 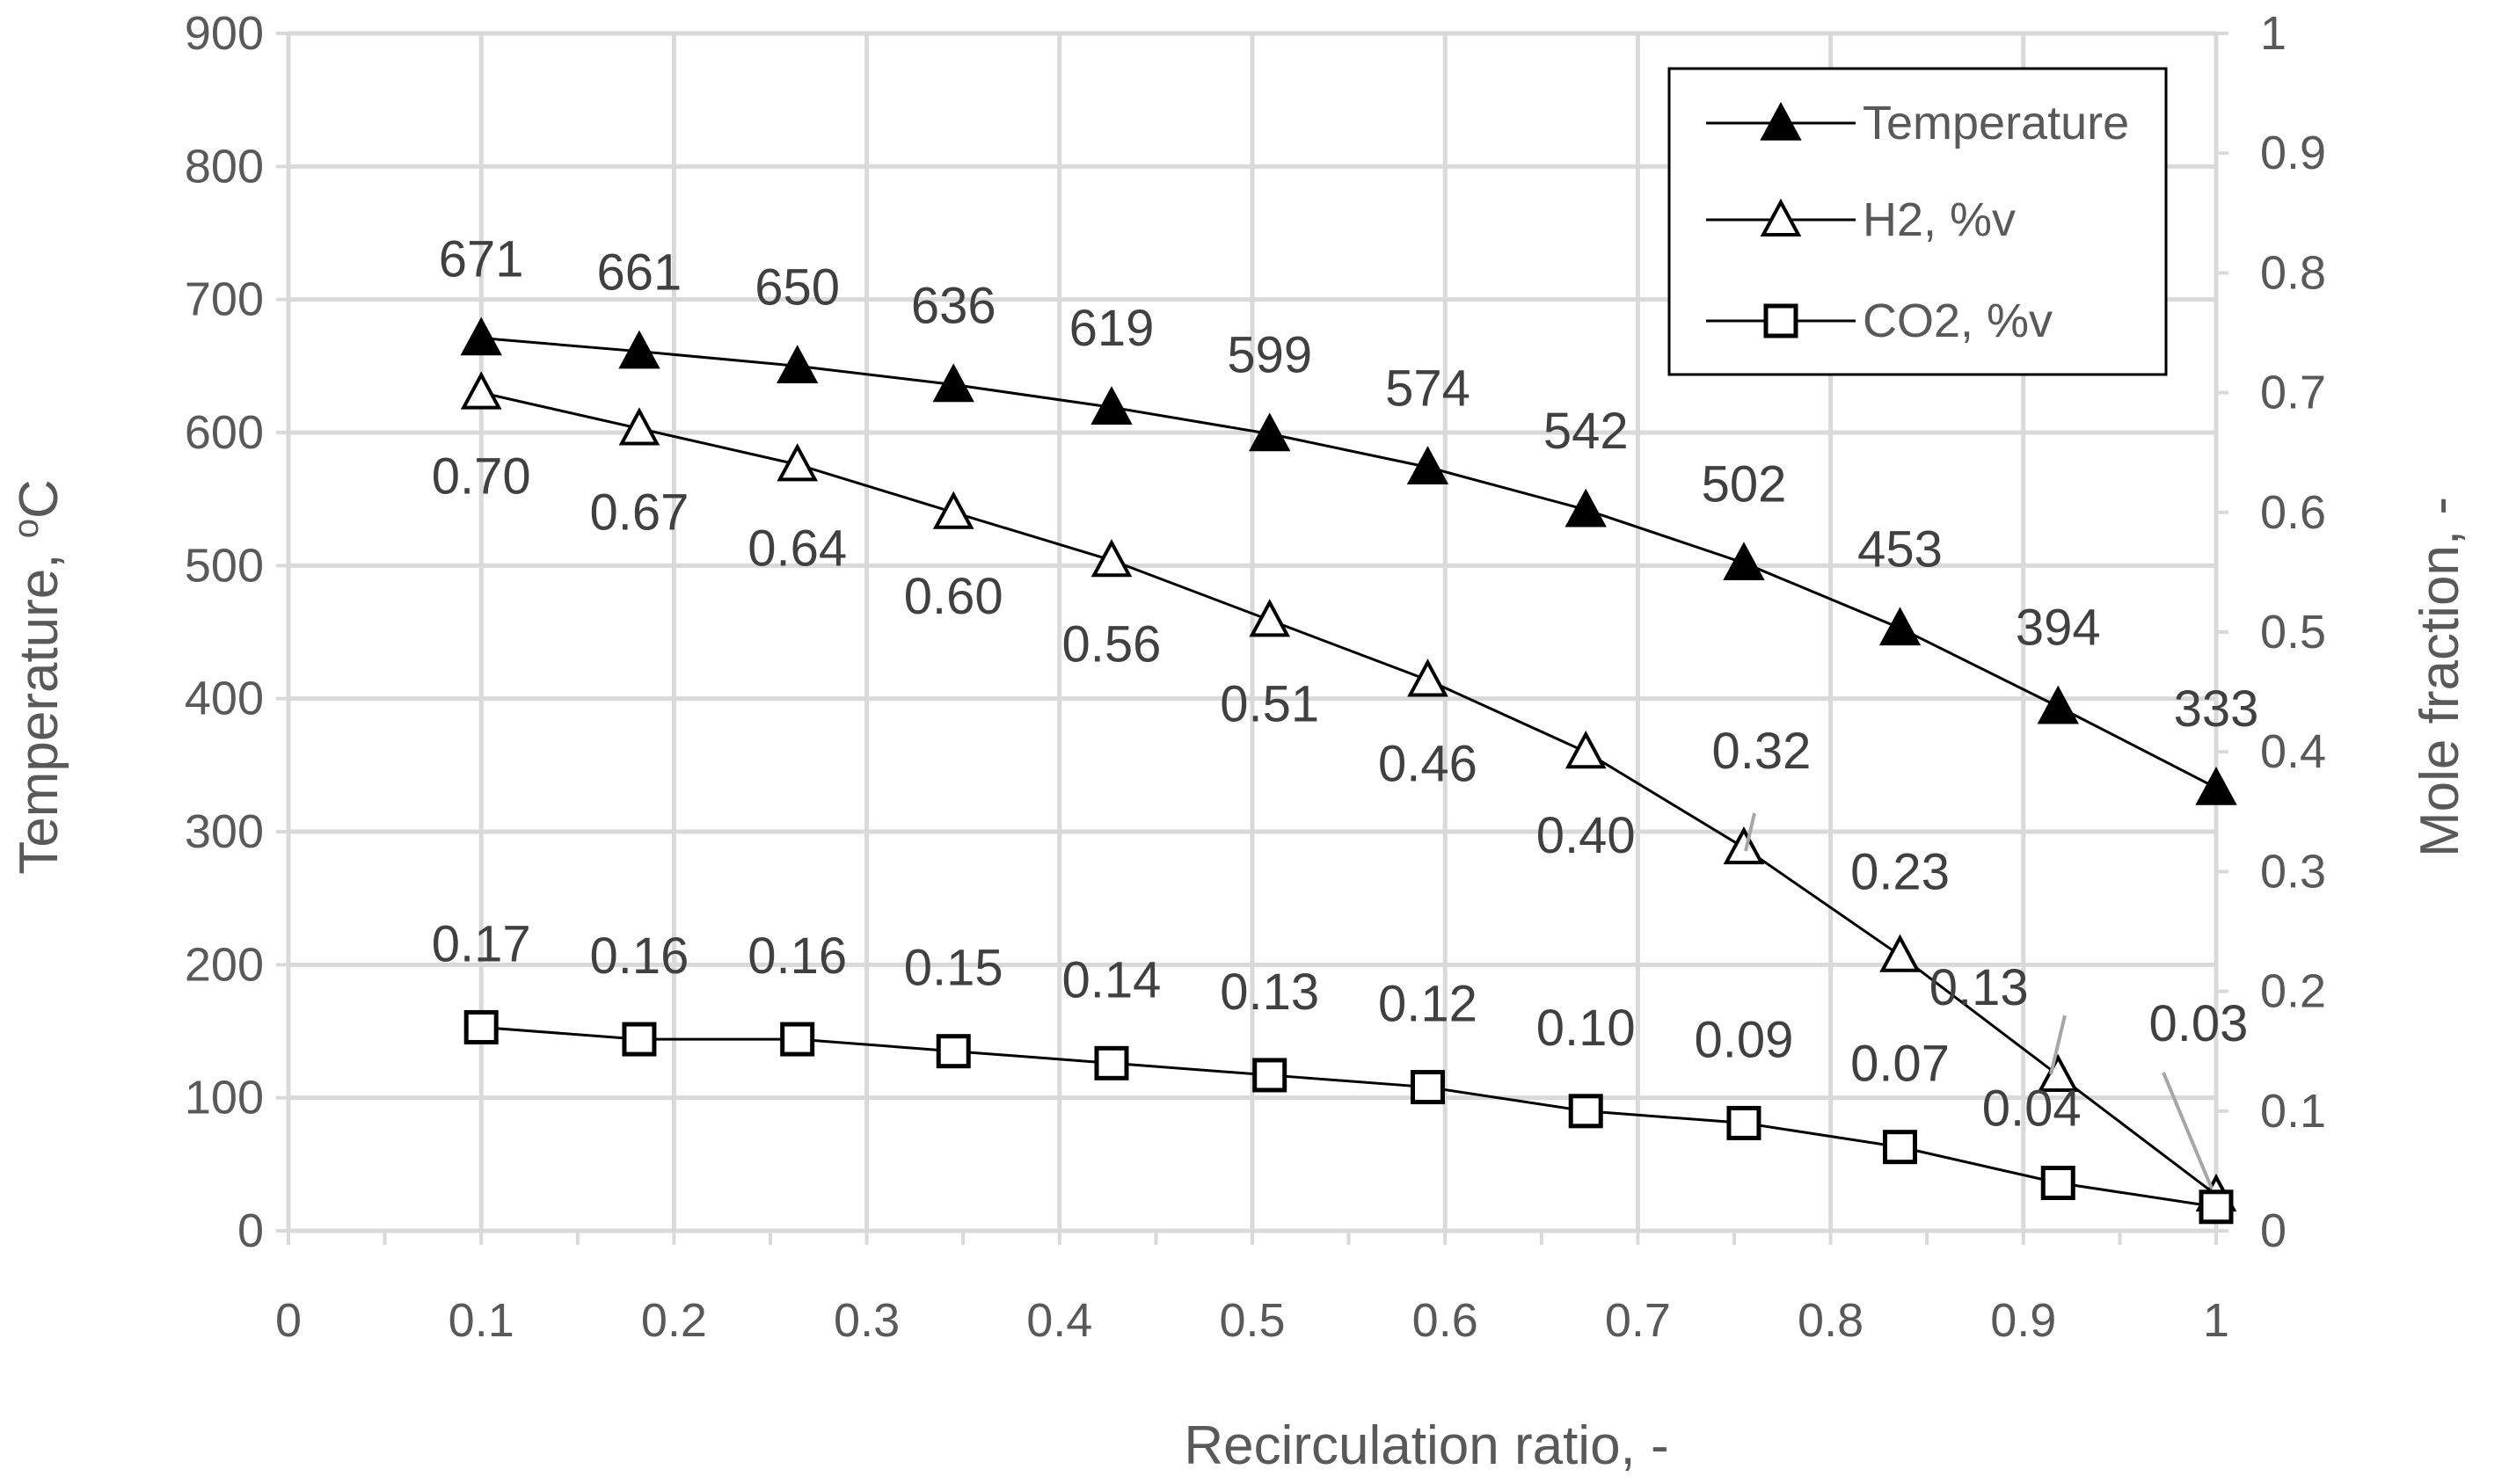 What do you see at coordinates (1427, 763) in the screenshot?
I see `data-label: 0.46` at bounding box center [1427, 763].